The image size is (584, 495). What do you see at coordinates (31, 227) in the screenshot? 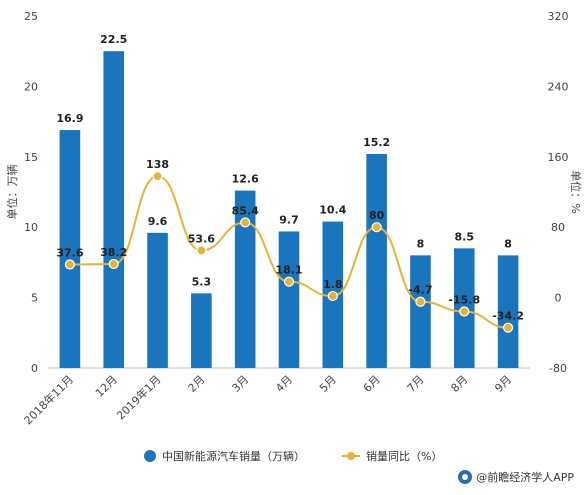
I see `y-tick-label: 10` at bounding box center [31, 227].